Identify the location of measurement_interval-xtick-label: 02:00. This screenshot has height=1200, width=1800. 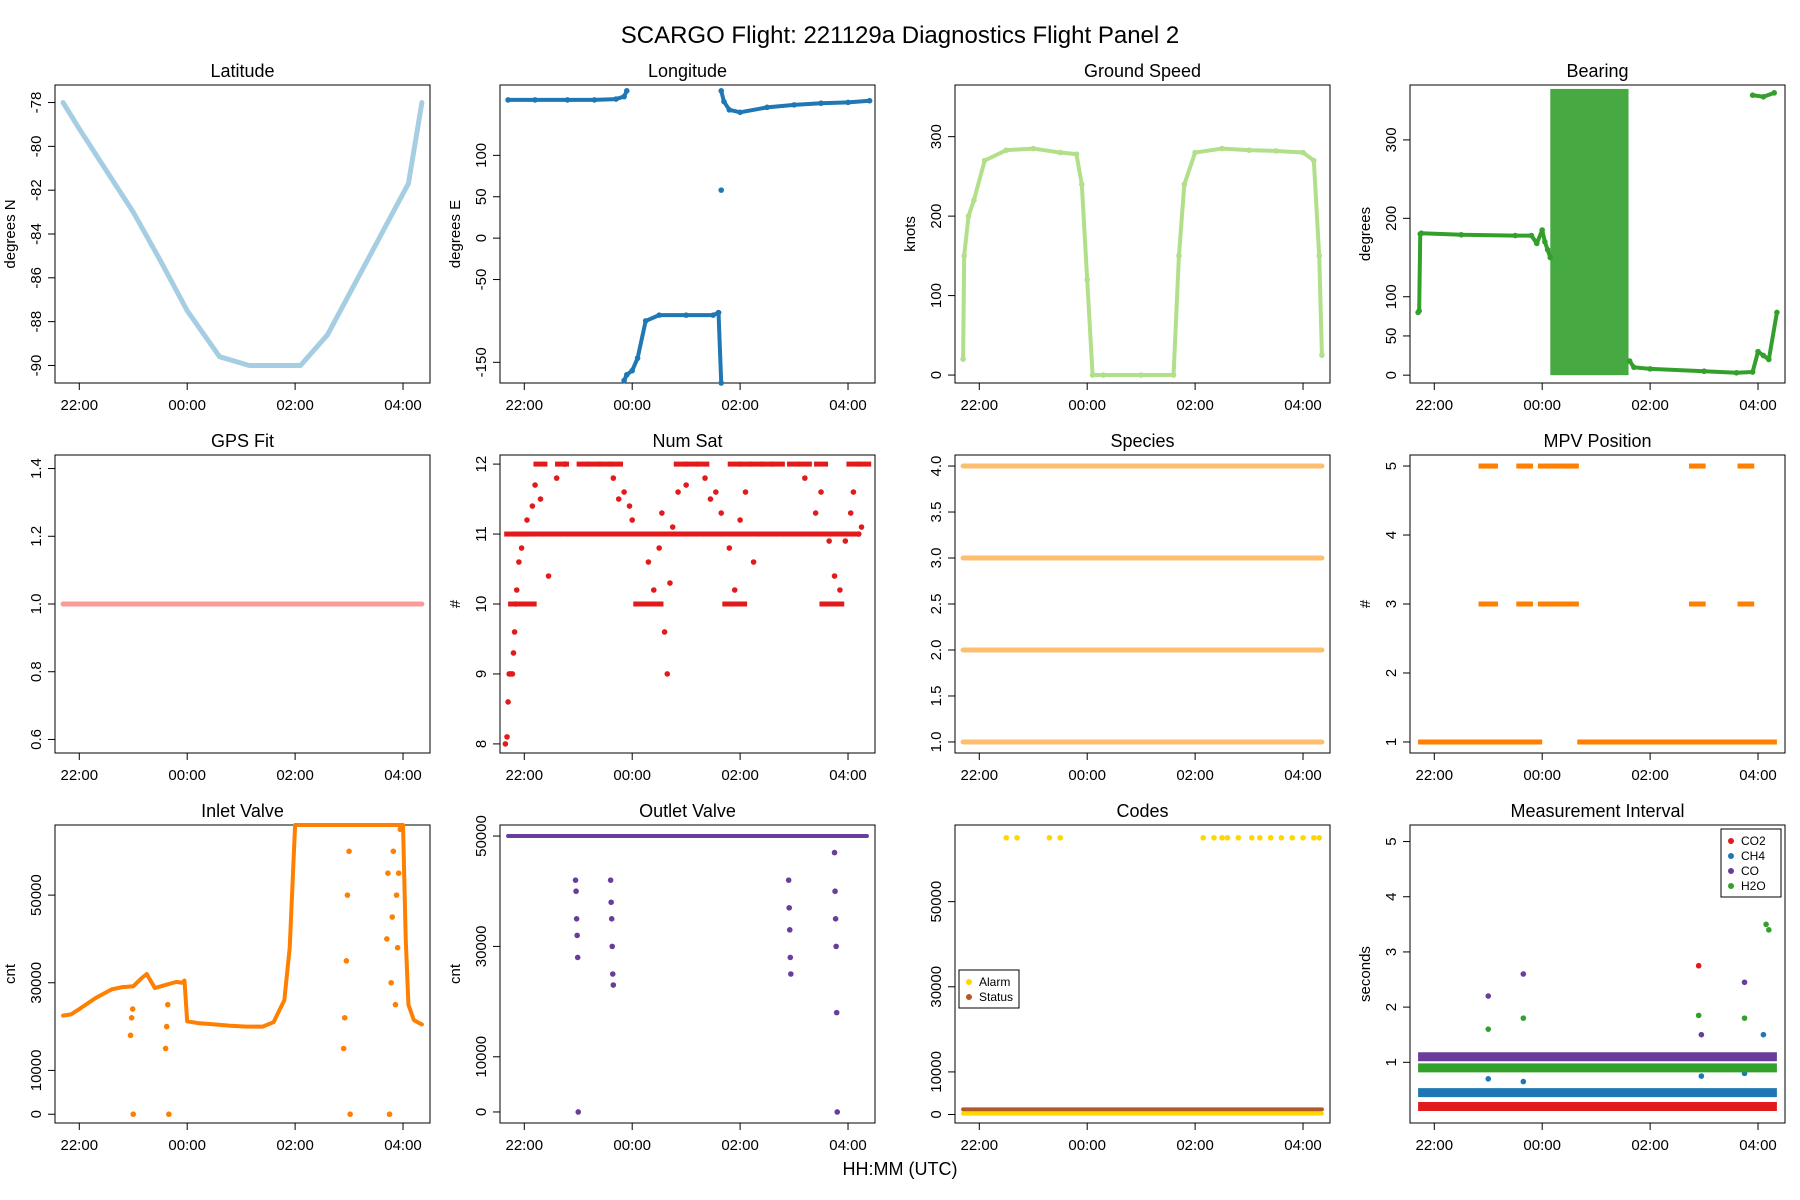
(1650, 1145).